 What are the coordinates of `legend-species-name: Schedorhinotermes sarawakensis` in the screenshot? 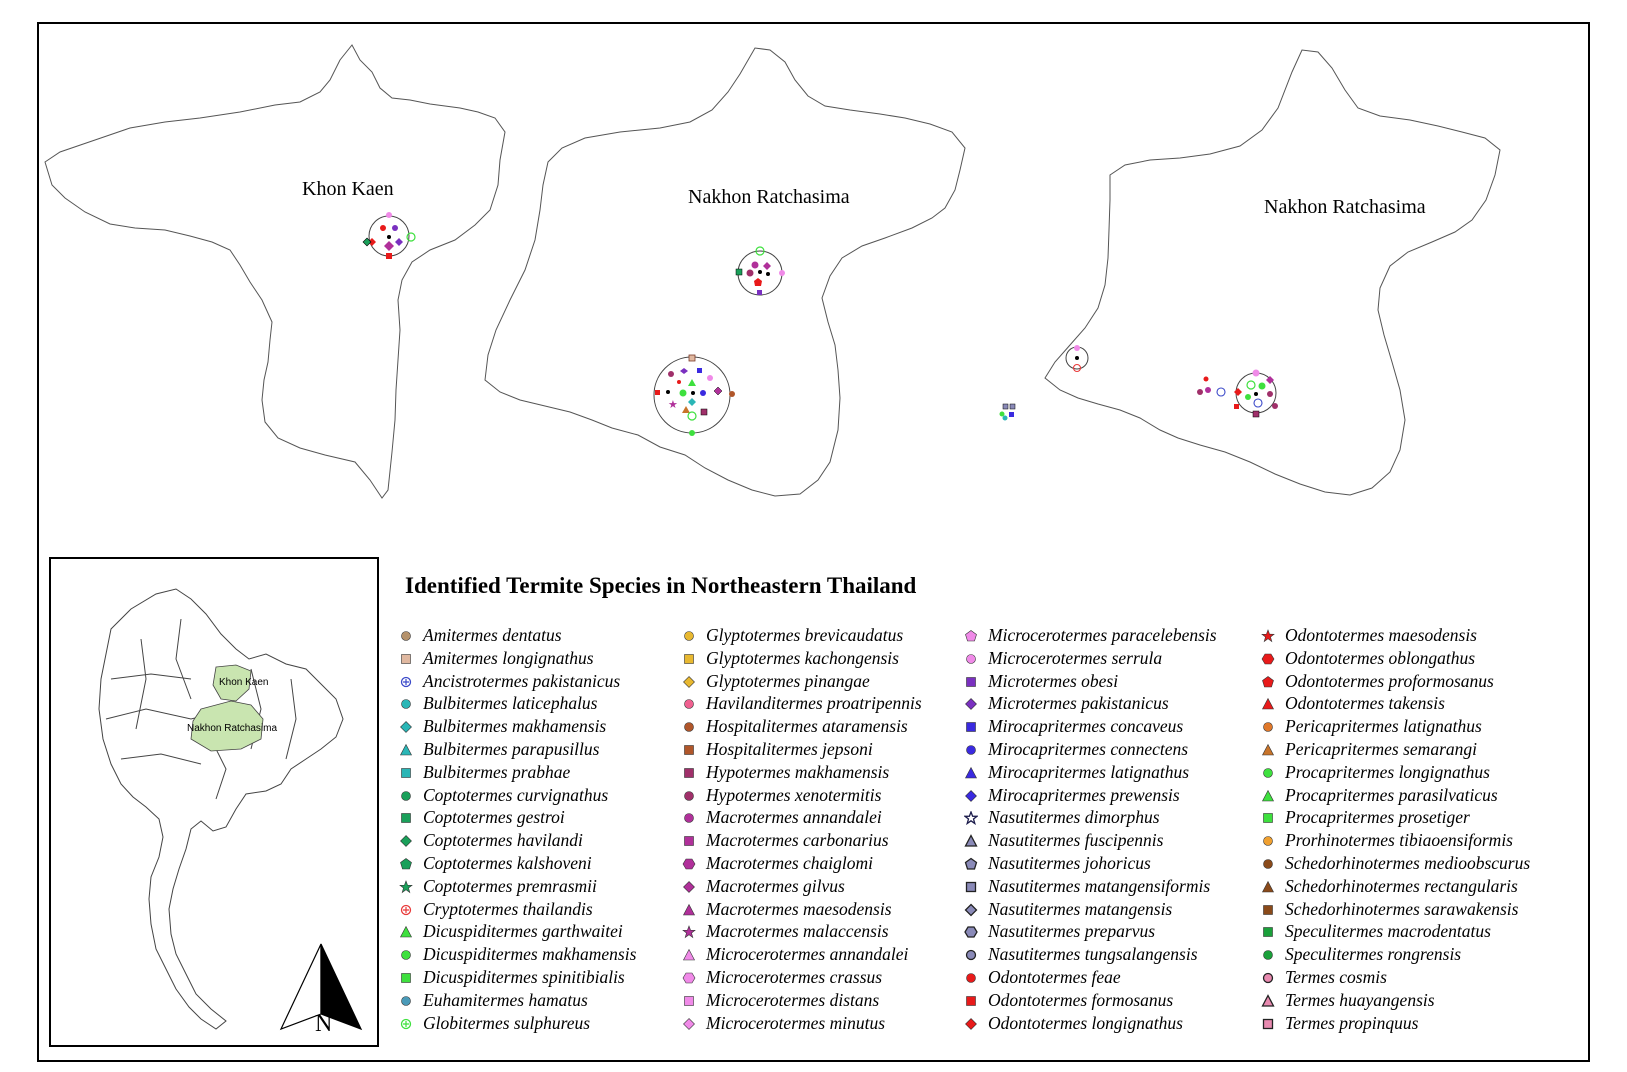 It's located at (1402, 908).